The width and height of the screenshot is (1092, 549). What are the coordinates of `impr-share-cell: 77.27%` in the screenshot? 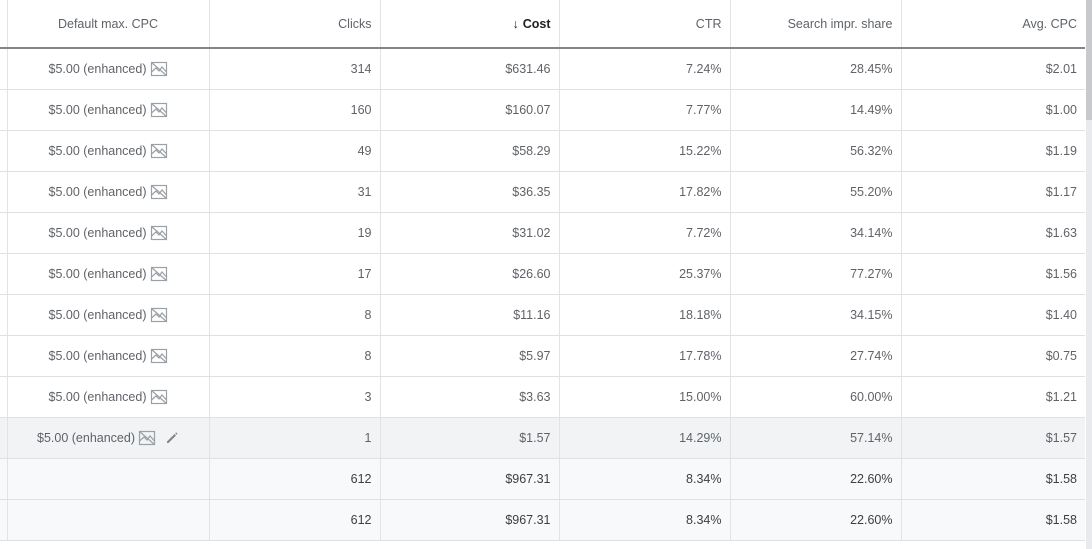 It's located at (815, 274).